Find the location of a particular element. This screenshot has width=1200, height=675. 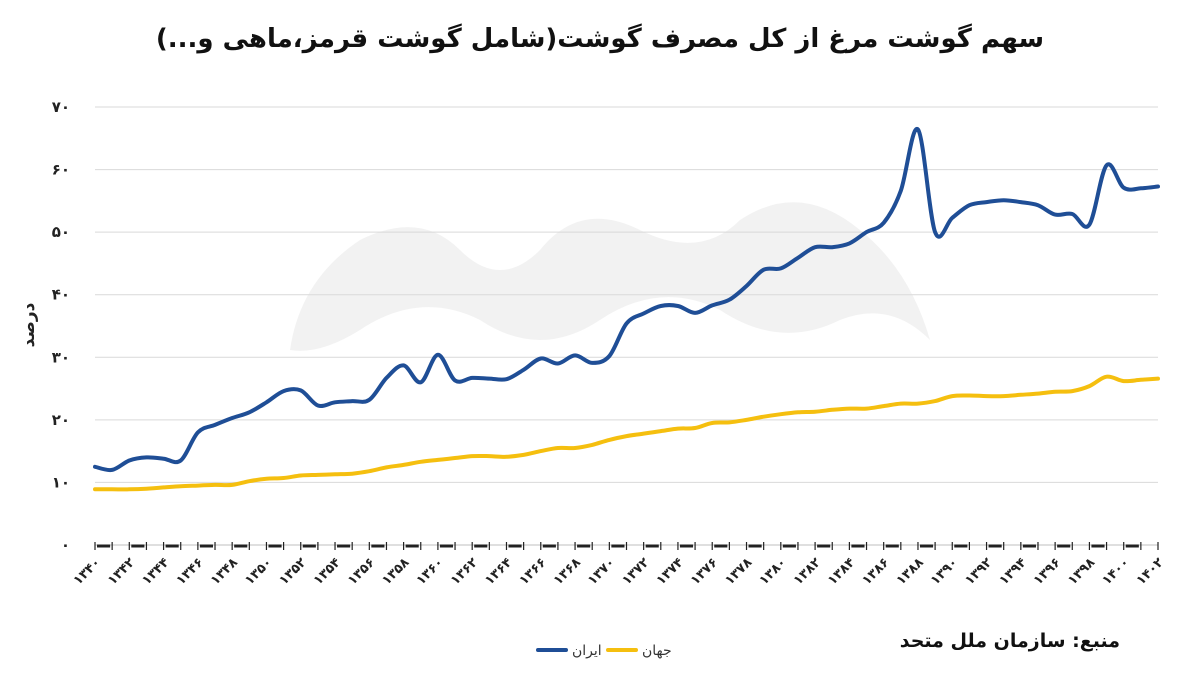

x-tick-label: ۱۳۹۰ is located at coordinates (944, 571).